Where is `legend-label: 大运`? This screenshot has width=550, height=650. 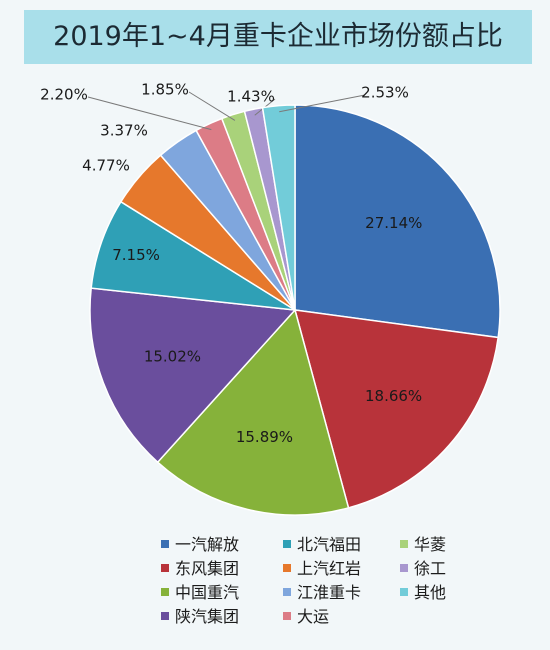 legend-label: 大运 is located at coordinates (313, 616).